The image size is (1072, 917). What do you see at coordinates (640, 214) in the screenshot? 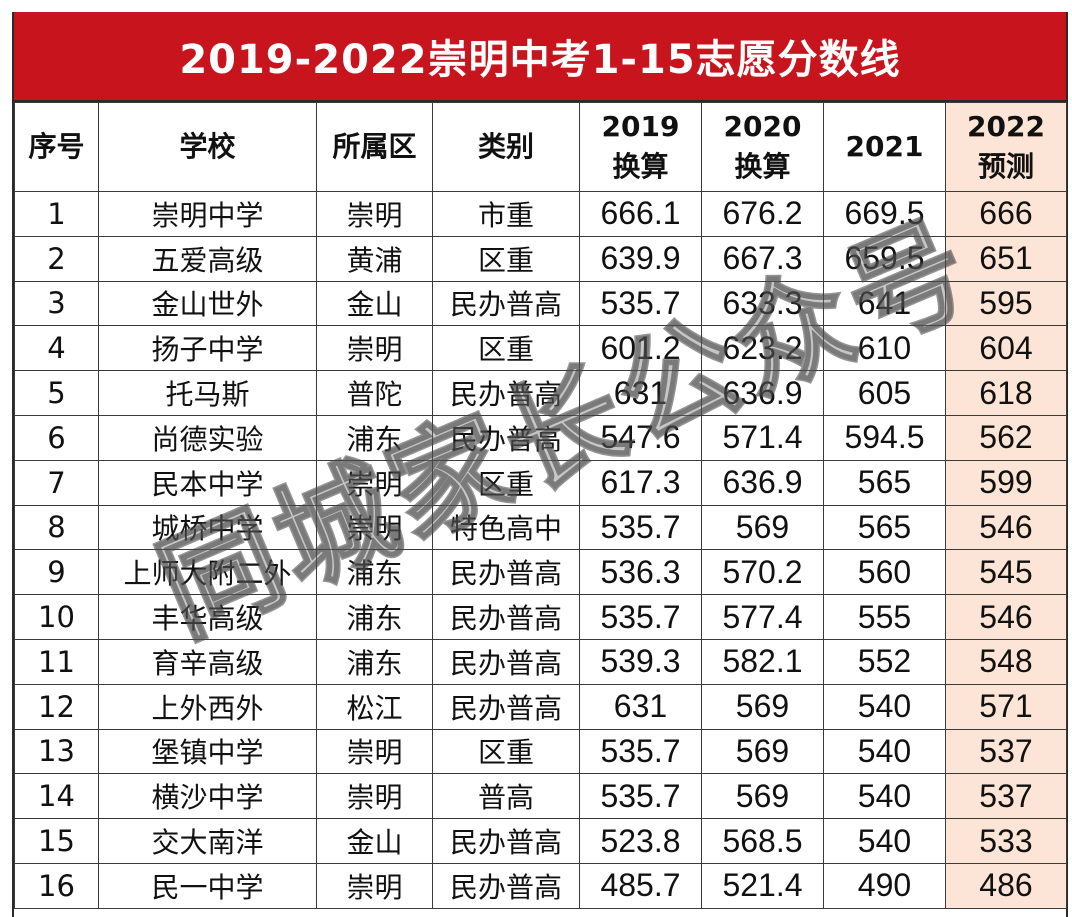
I see `cell-2019: 666.1` at bounding box center [640, 214].